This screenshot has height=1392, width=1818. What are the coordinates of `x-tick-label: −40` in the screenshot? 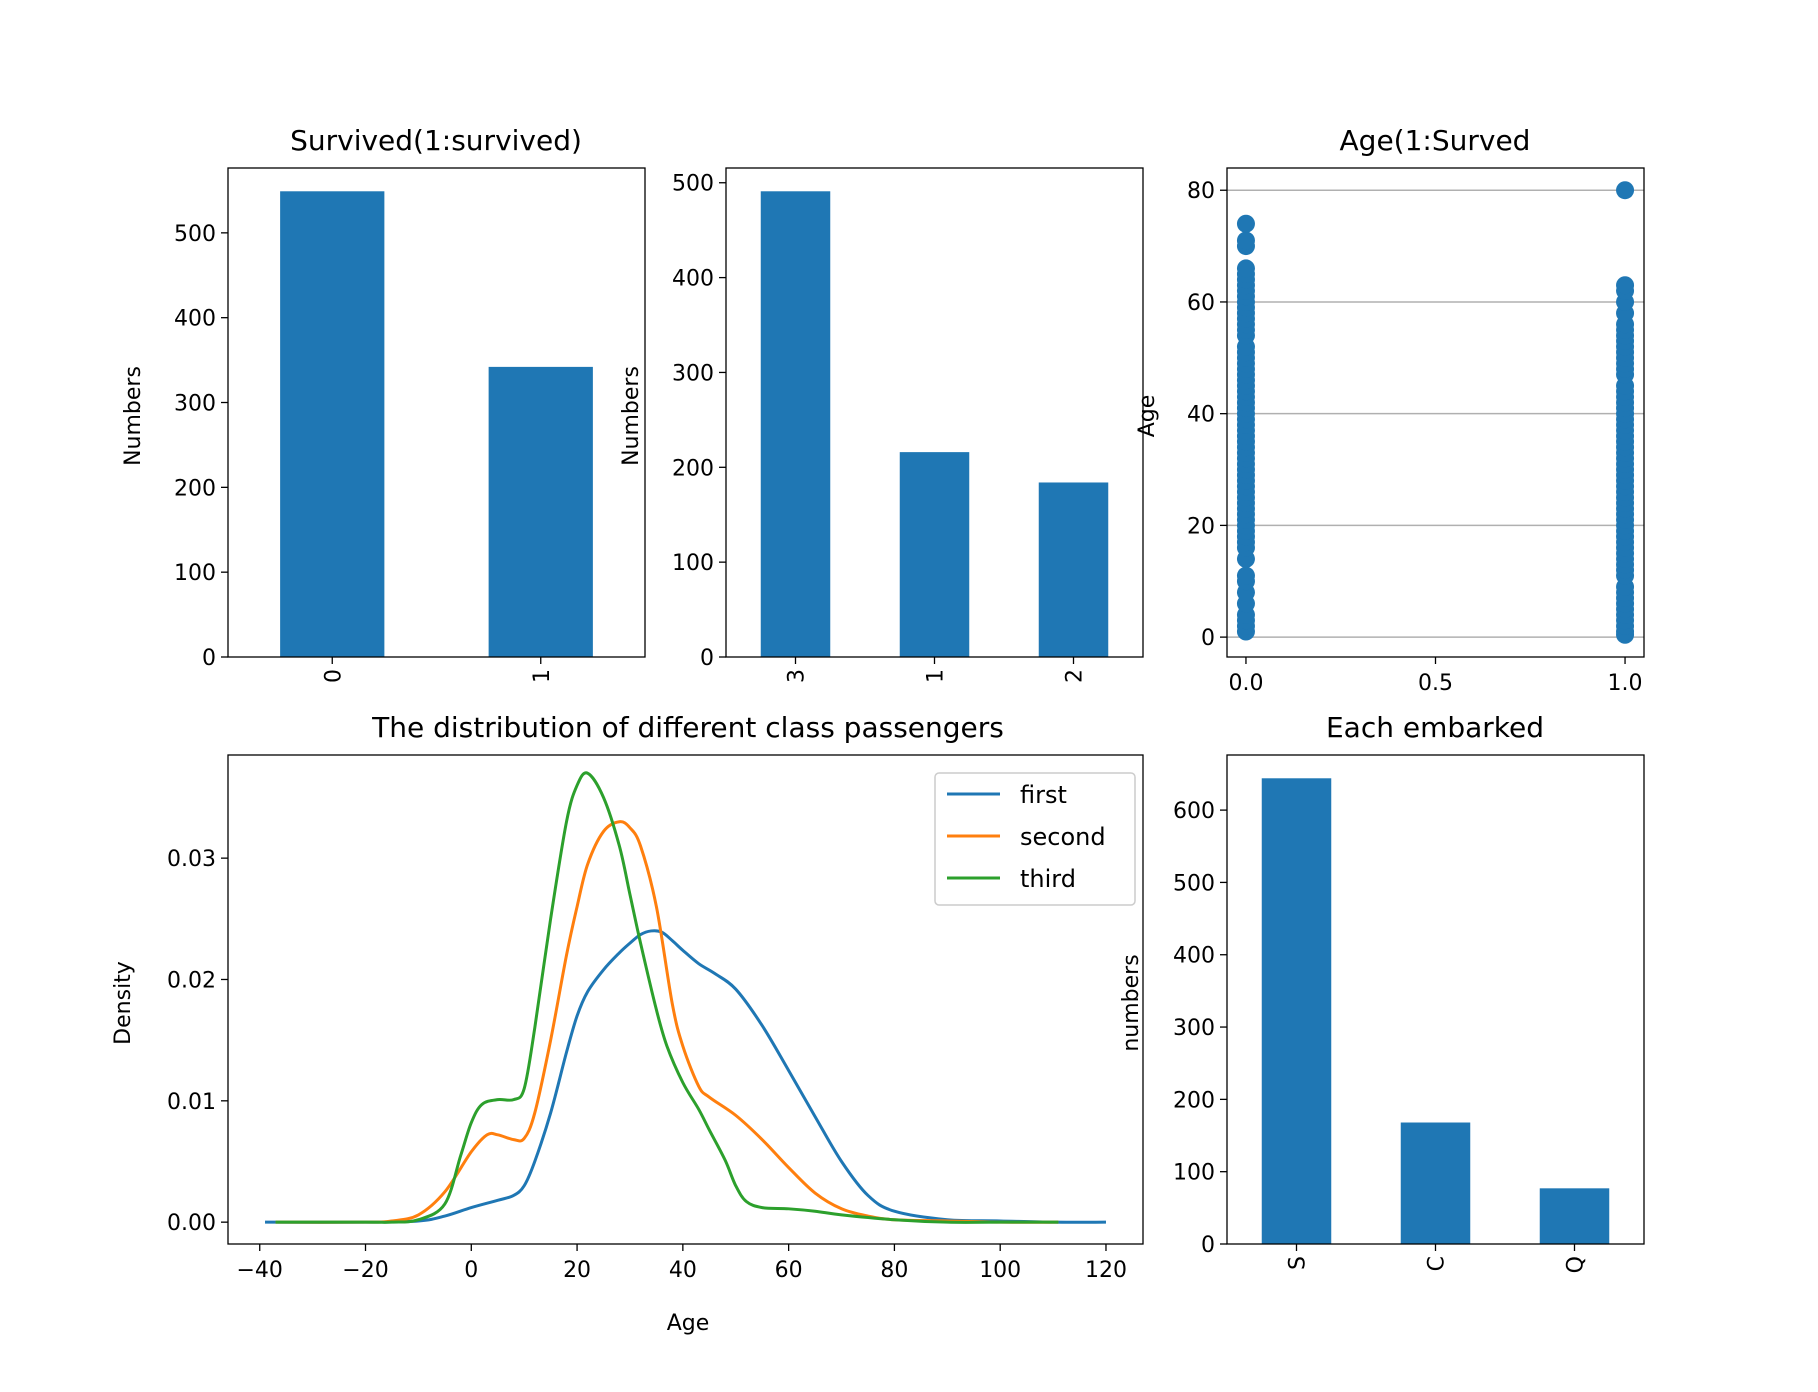 It's located at (260, 1270).